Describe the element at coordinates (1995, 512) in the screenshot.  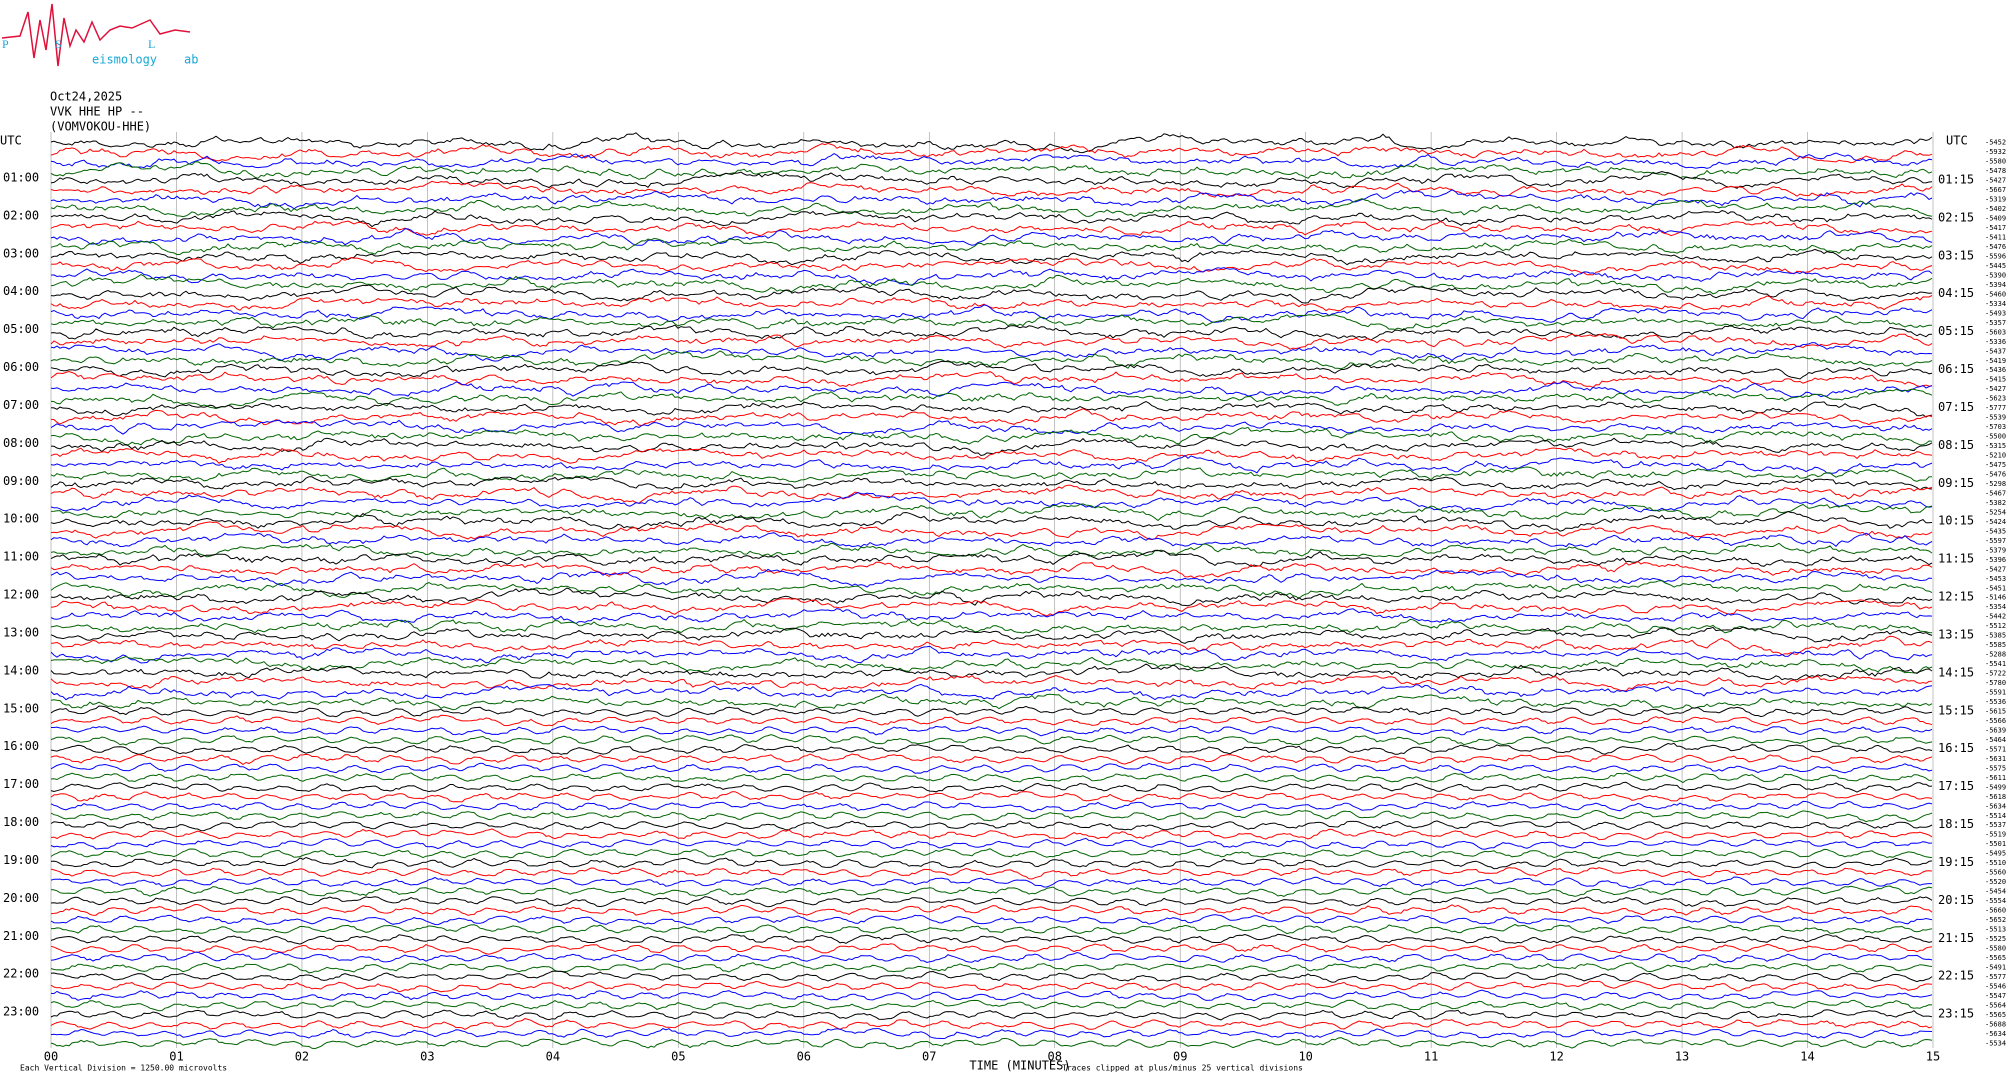
I see `row-offset: -5254` at that location.